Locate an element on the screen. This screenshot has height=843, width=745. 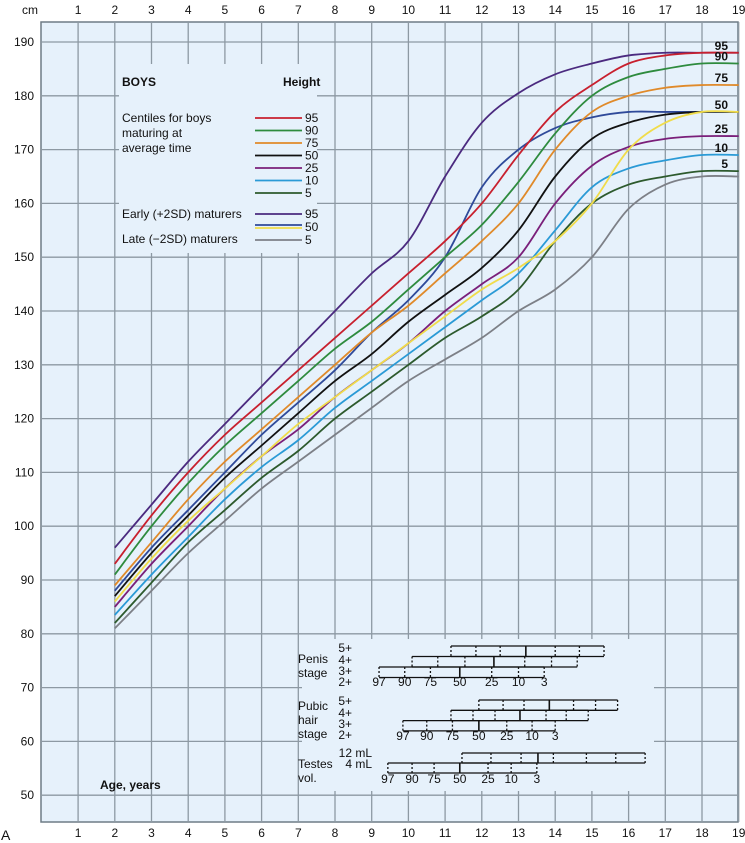
y-tick-label: 190 is located at coordinates (24, 42).